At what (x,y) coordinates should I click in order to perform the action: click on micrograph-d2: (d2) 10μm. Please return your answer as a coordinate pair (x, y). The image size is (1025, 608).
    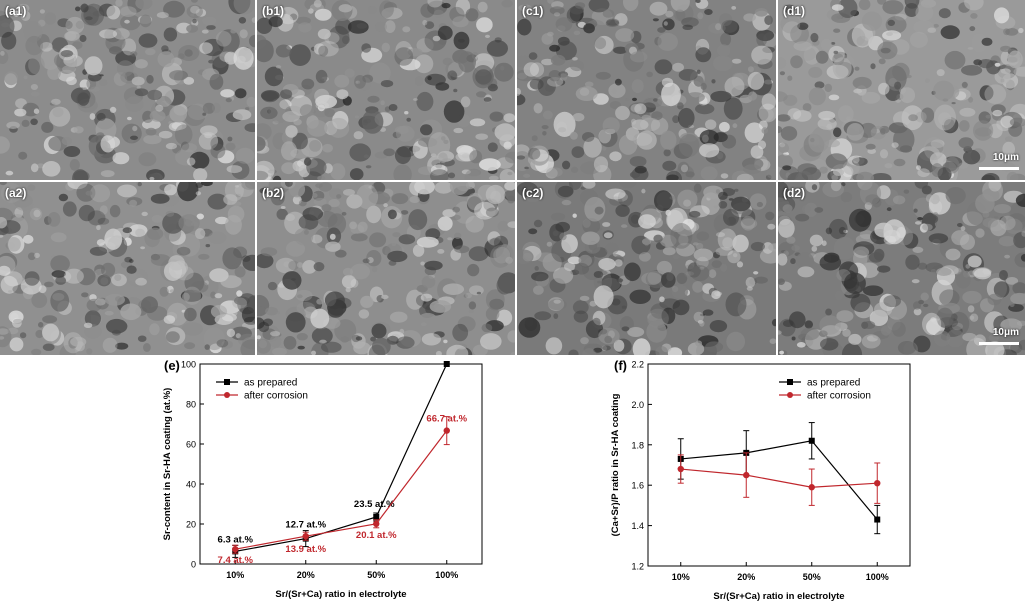
    Looking at the image, I should click on (901, 268).